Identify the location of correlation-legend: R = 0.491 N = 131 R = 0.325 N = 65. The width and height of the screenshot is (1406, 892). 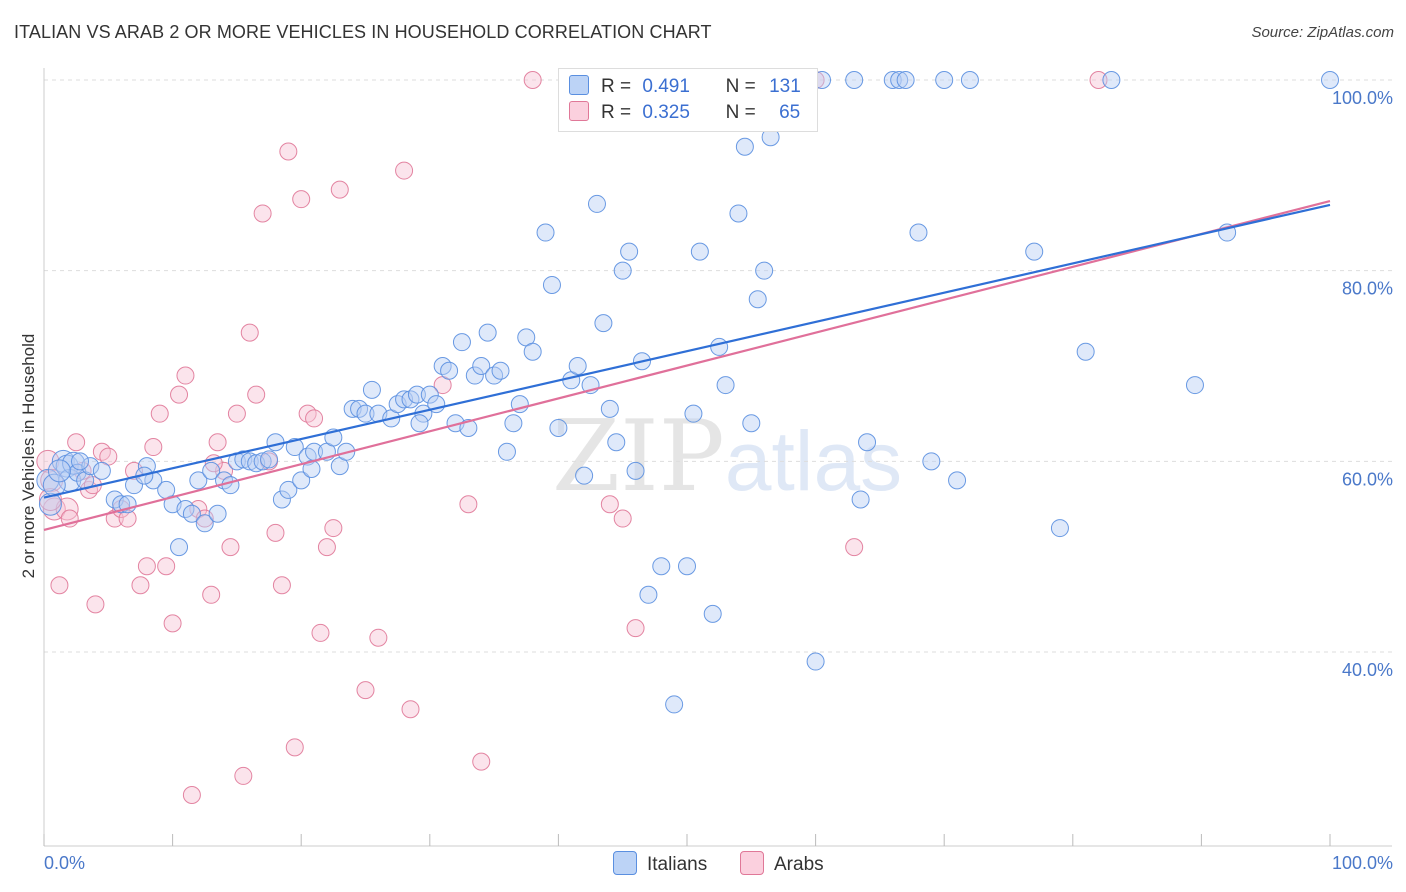
(688, 100).